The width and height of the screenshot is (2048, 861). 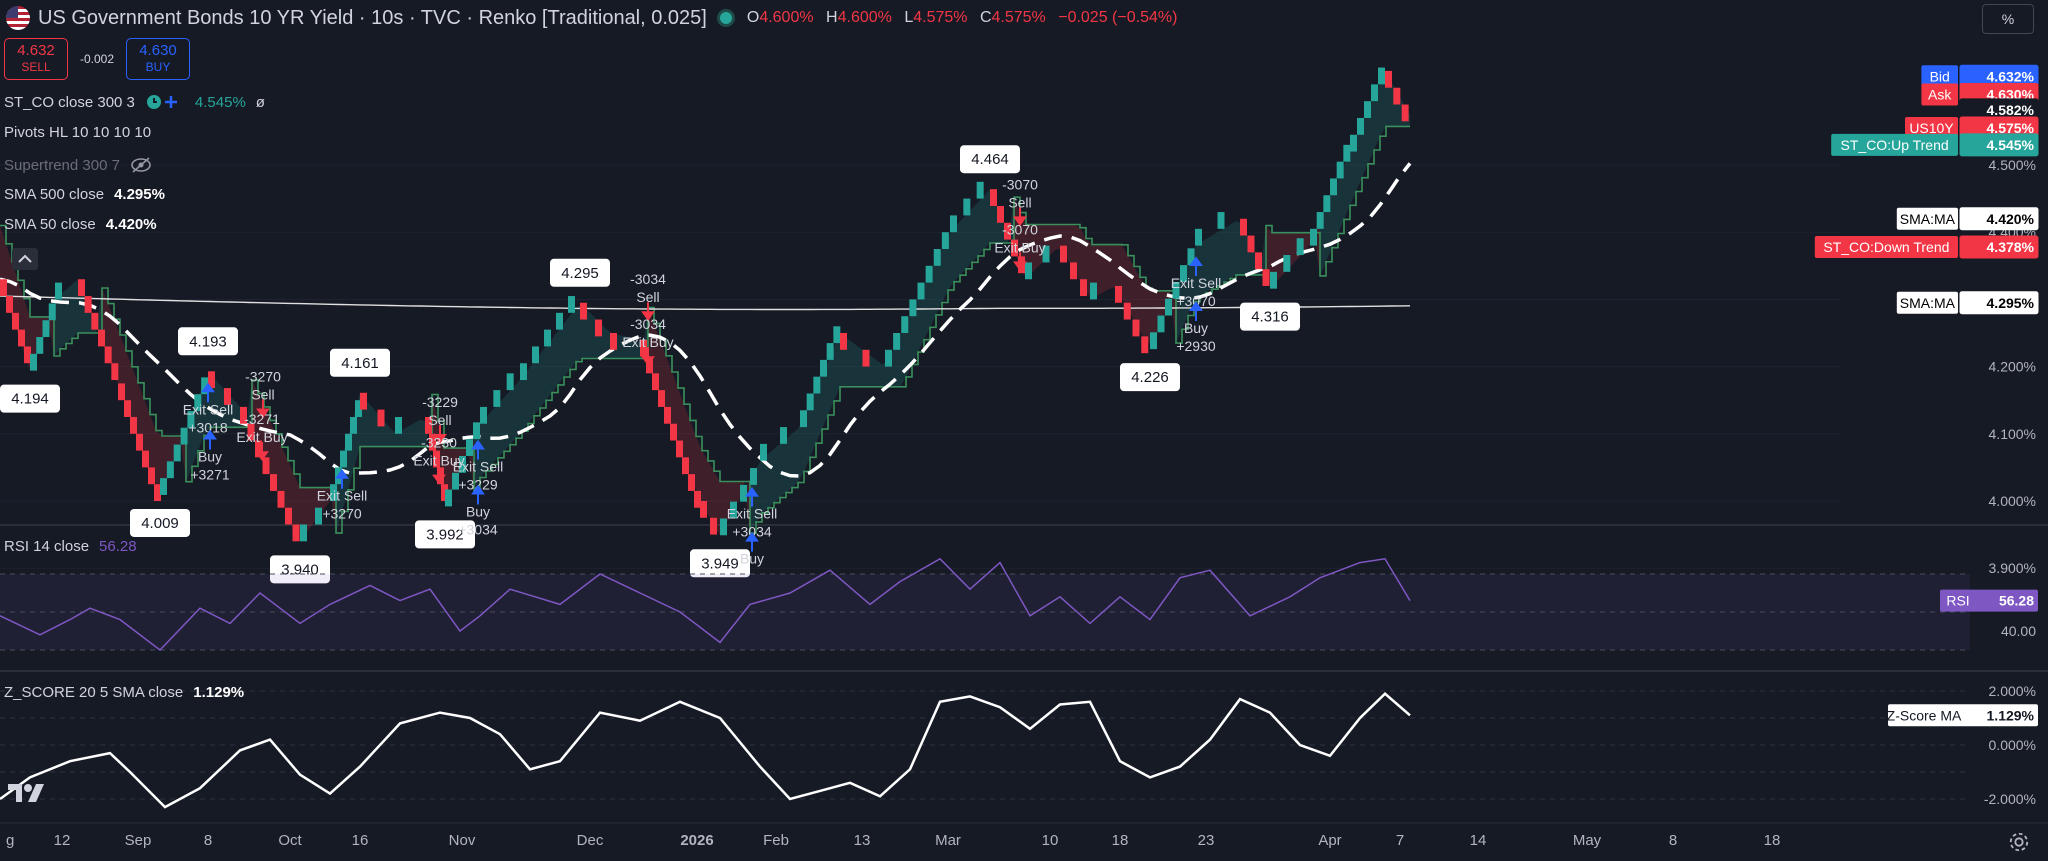 What do you see at coordinates (2008, 19) in the screenshot?
I see `percent-scale-button: %` at bounding box center [2008, 19].